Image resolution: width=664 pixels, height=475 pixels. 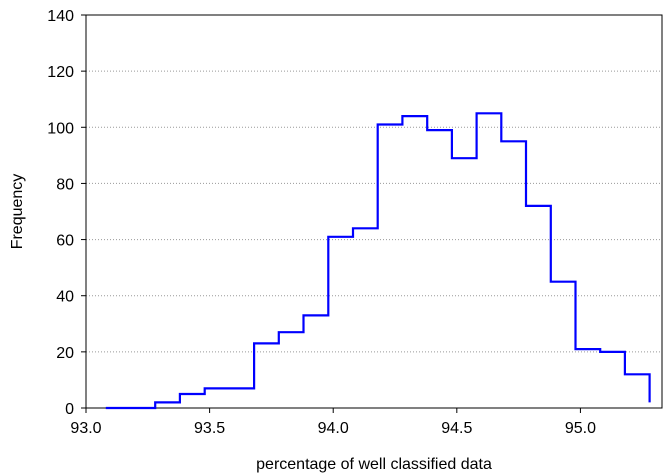 I want to click on y-tick-label: 0, so click(x=69, y=409).